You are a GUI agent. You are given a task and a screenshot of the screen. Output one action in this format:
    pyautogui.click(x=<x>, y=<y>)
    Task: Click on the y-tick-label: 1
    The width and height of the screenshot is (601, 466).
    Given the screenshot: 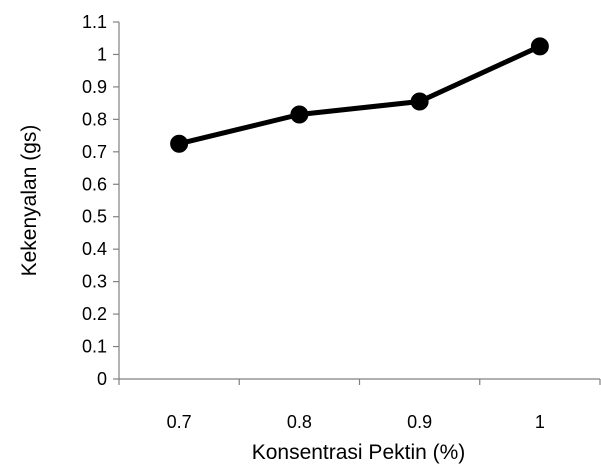 What is the action you would take?
    pyautogui.click(x=102, y=54)
    